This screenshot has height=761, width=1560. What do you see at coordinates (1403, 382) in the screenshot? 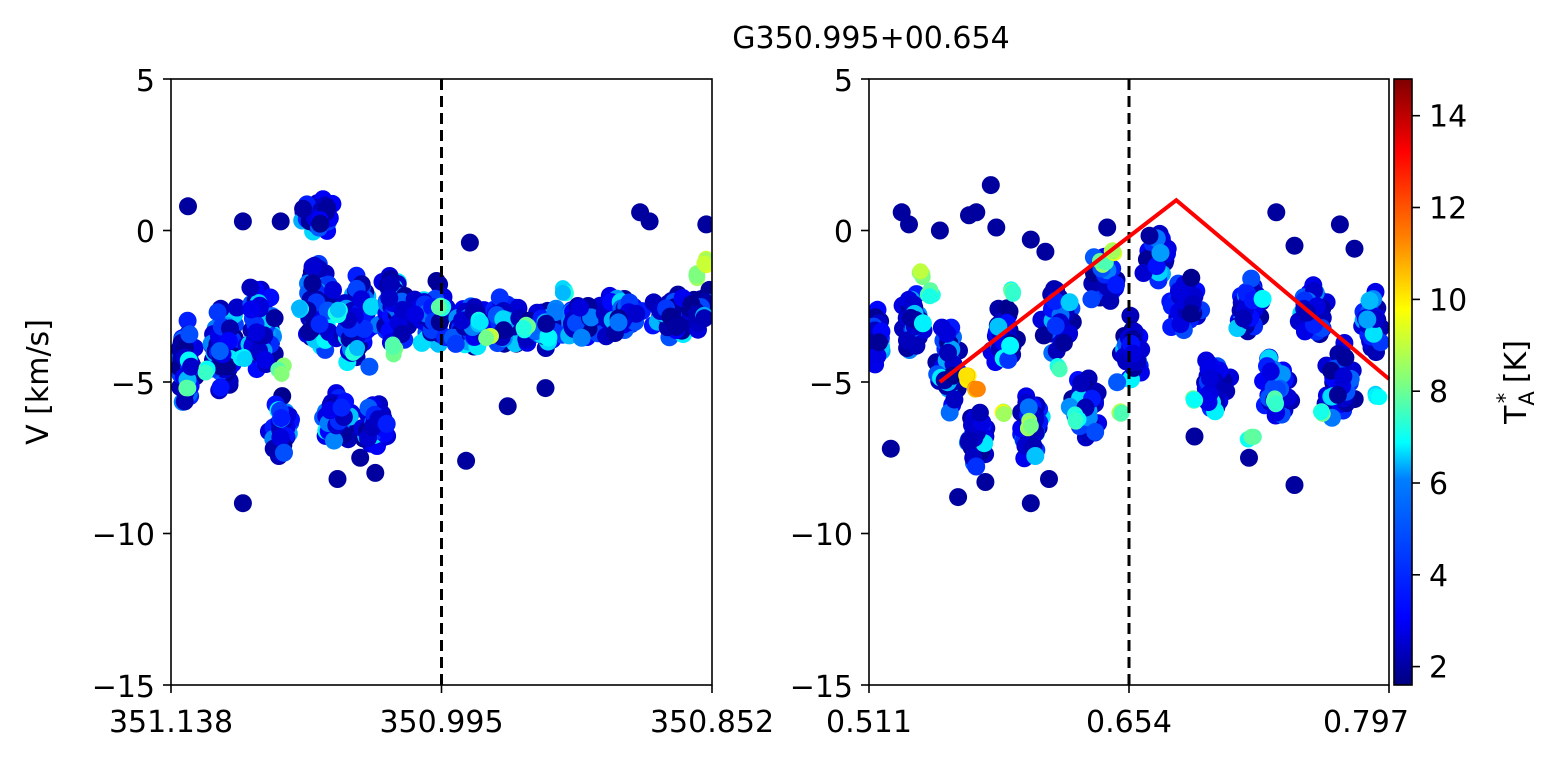
I see `colorbar-gradient` at bounding box center [1403, 382].